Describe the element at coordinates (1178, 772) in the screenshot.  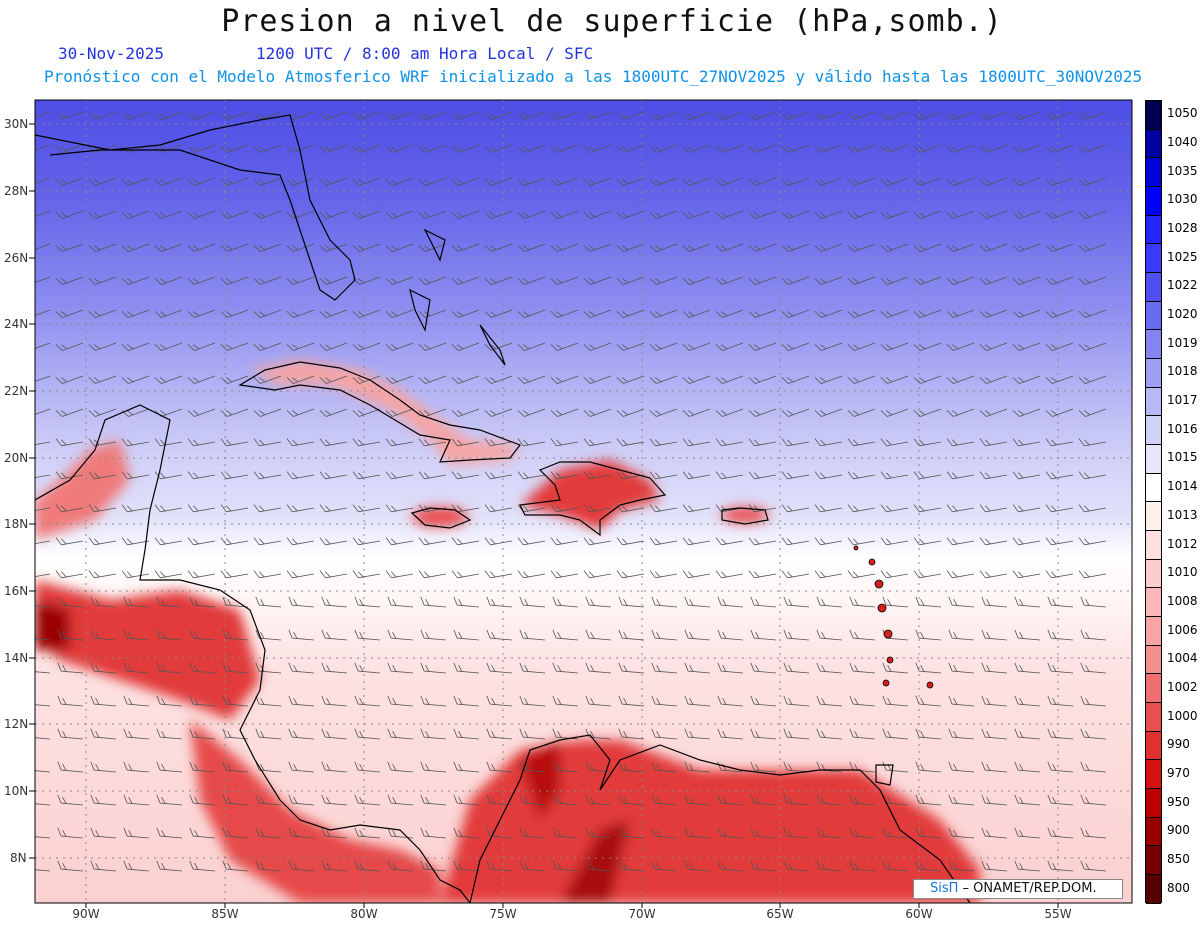
I see `colorbar-label: 970` at that location.